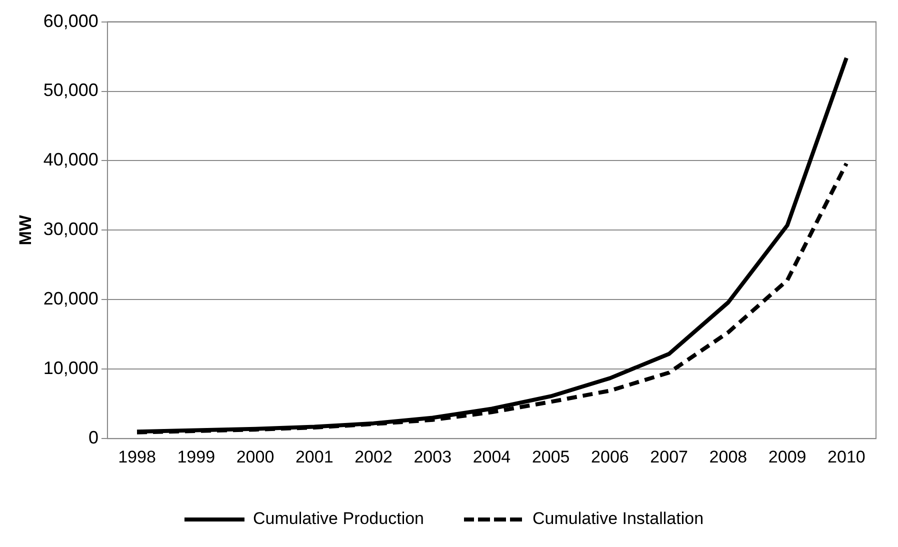 The height and width of the screenshot is (547, 898). I want to click on x-tick-label: 2001, so click(314, 456).